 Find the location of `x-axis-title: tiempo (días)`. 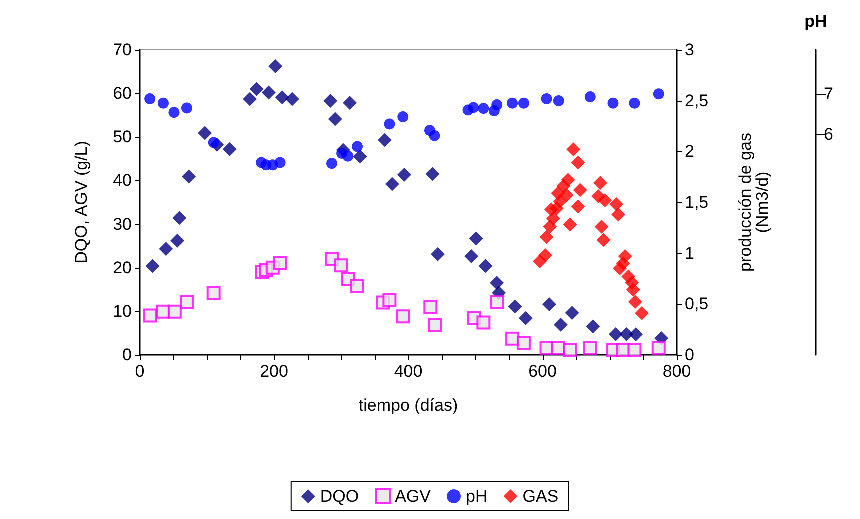

x-axis-title: tiempo (días) is located at coordinates (408, 405).